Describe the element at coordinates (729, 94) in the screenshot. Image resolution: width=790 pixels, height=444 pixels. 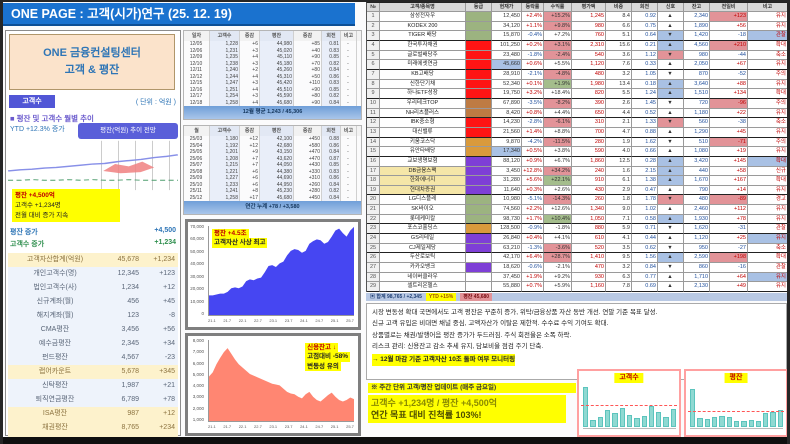
I see `cell: +134` at that location.